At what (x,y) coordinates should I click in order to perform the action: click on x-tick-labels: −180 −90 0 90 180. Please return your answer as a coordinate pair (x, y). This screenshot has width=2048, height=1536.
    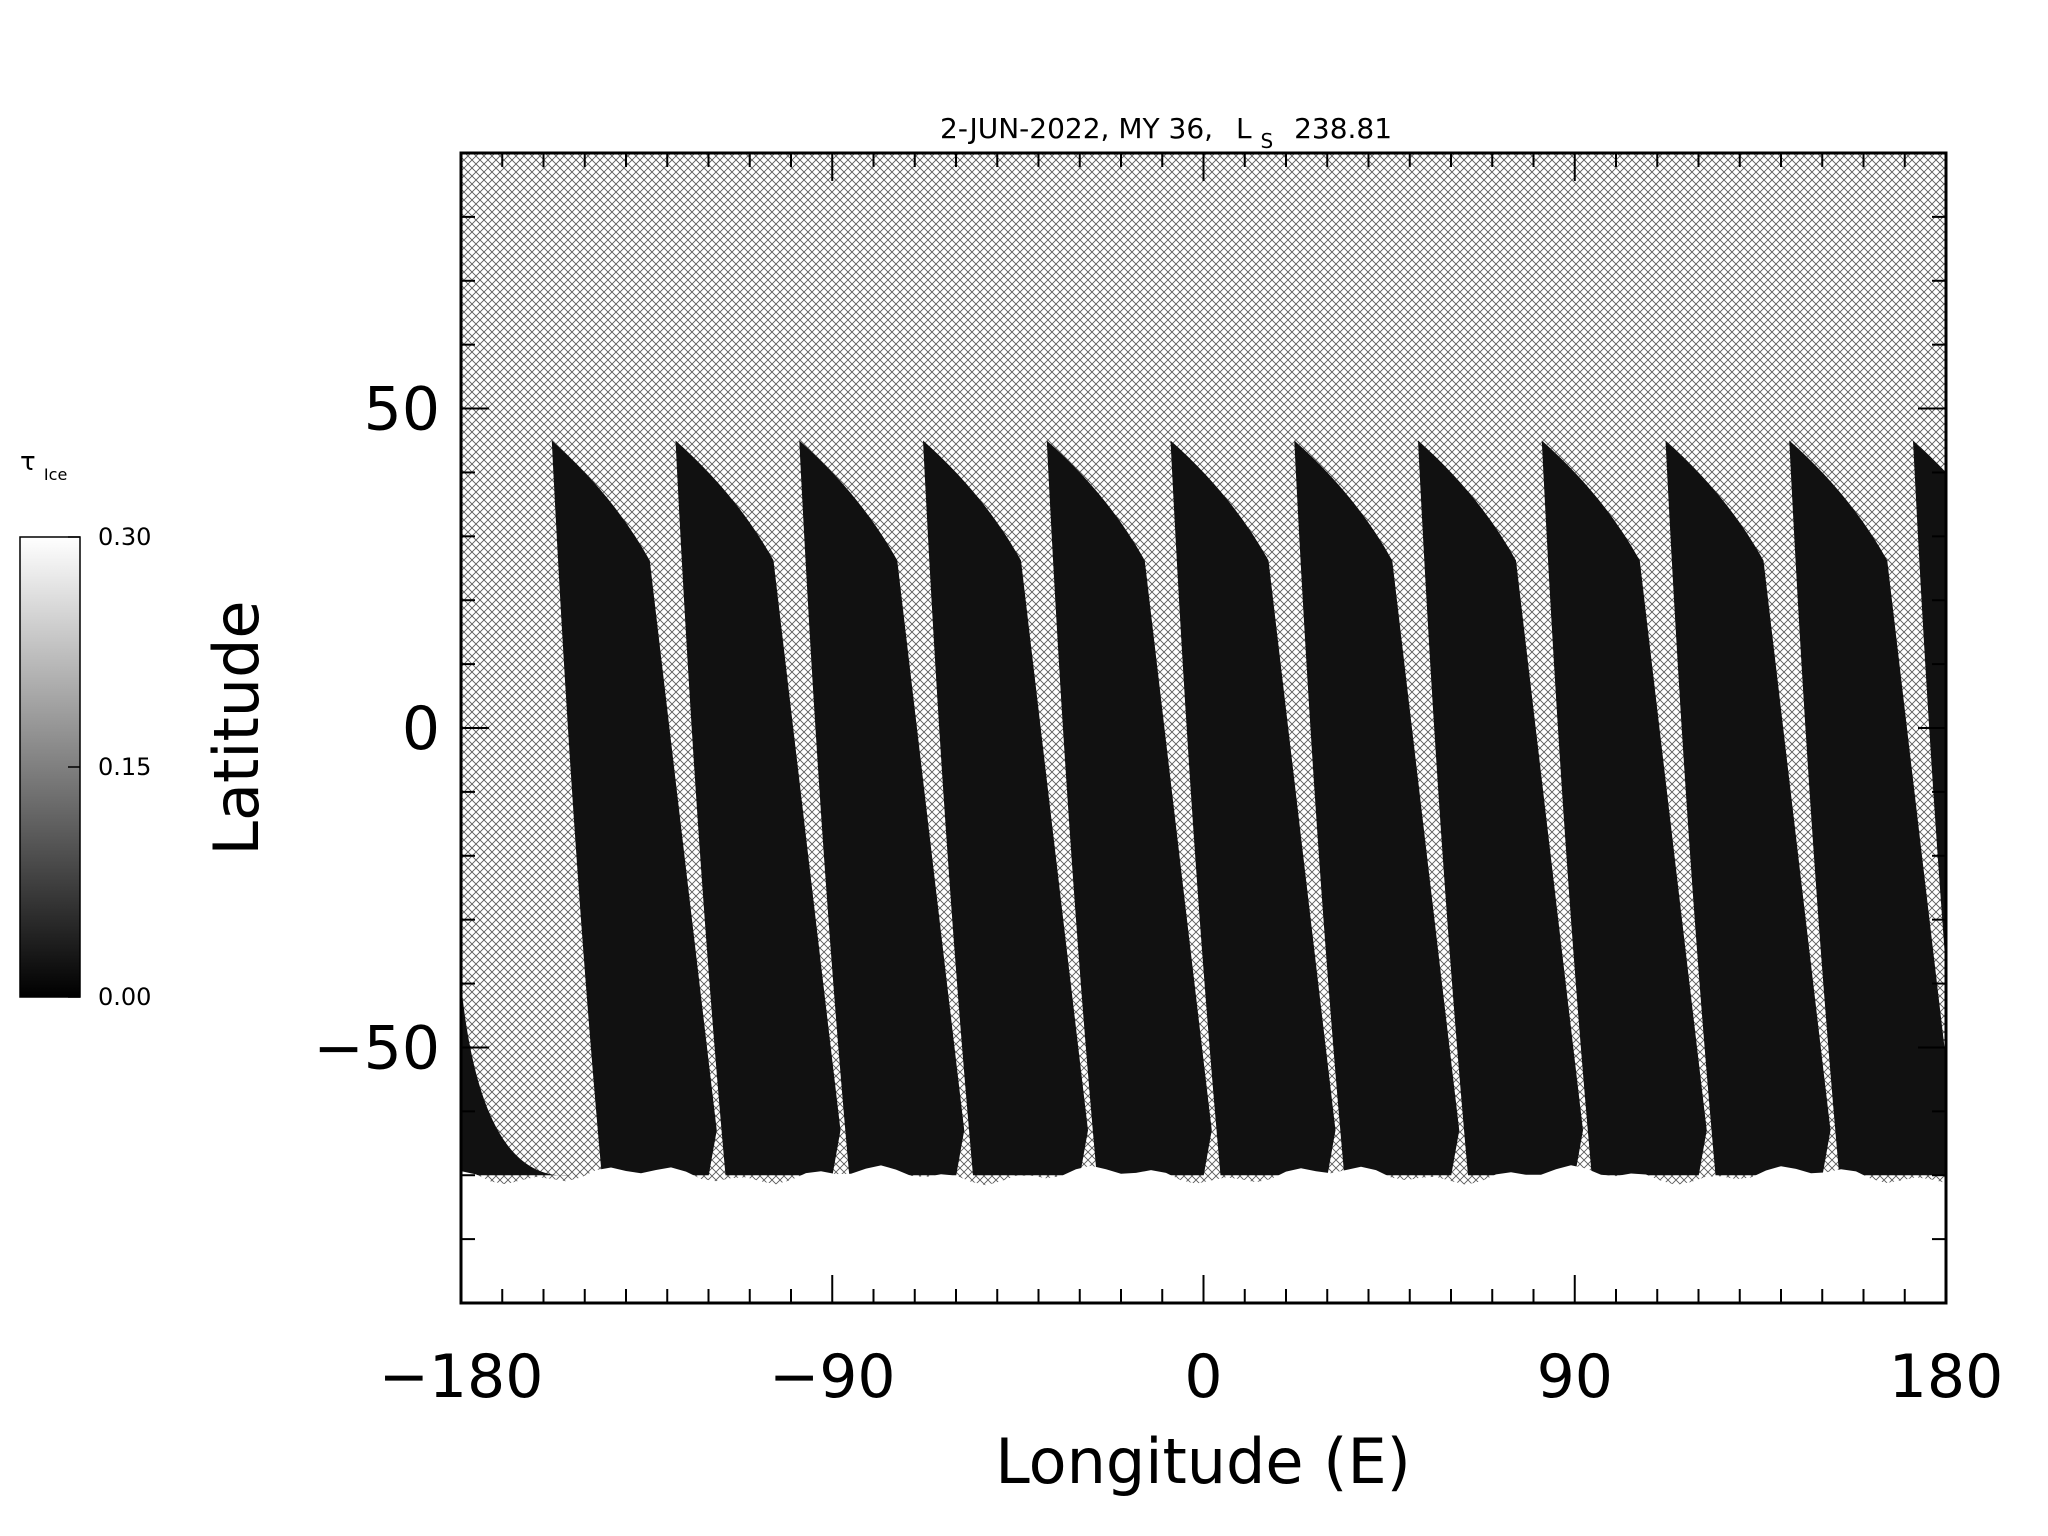
    Looking at the image, I should click on (1191, 1377).